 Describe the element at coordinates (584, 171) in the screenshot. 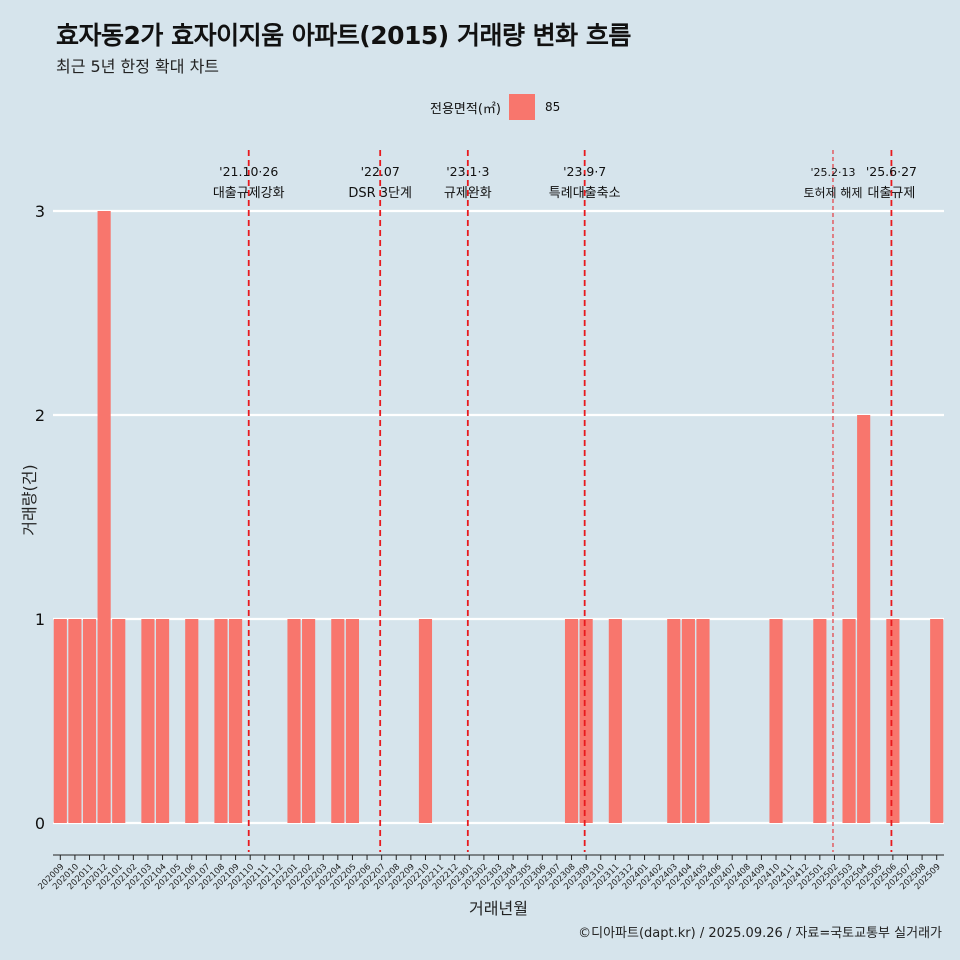

I see `event-date: '23.9·7` at that location.